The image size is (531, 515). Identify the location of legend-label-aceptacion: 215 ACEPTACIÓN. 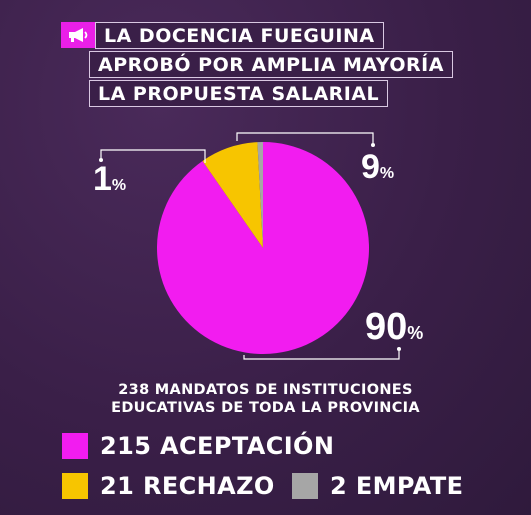
(217, 446).